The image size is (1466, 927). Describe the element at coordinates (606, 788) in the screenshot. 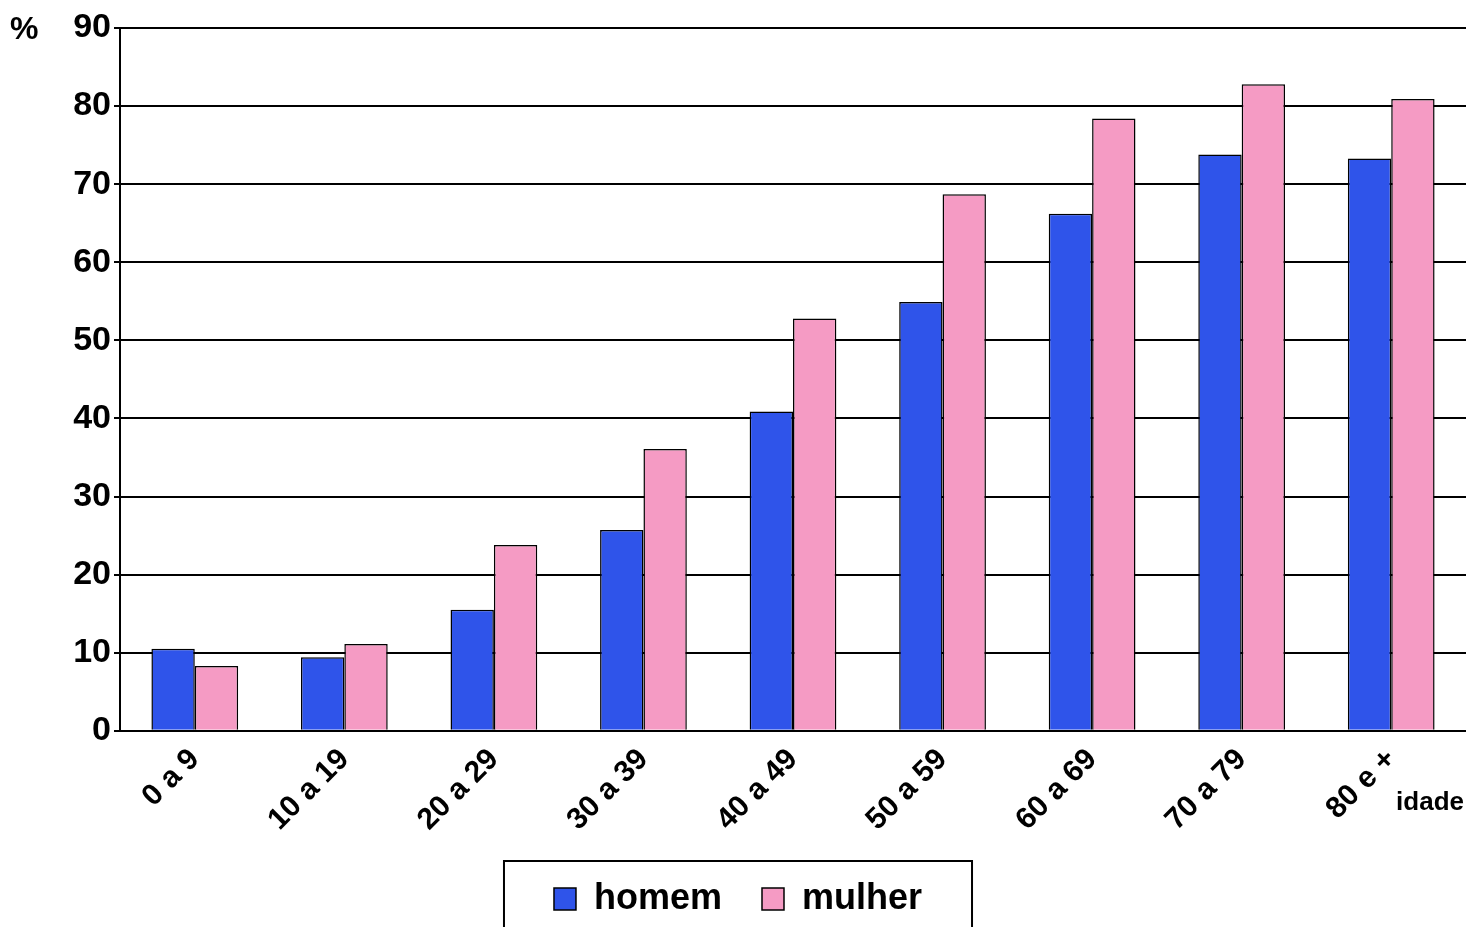

I see `x-tick-label: 30 a 39` at that location.